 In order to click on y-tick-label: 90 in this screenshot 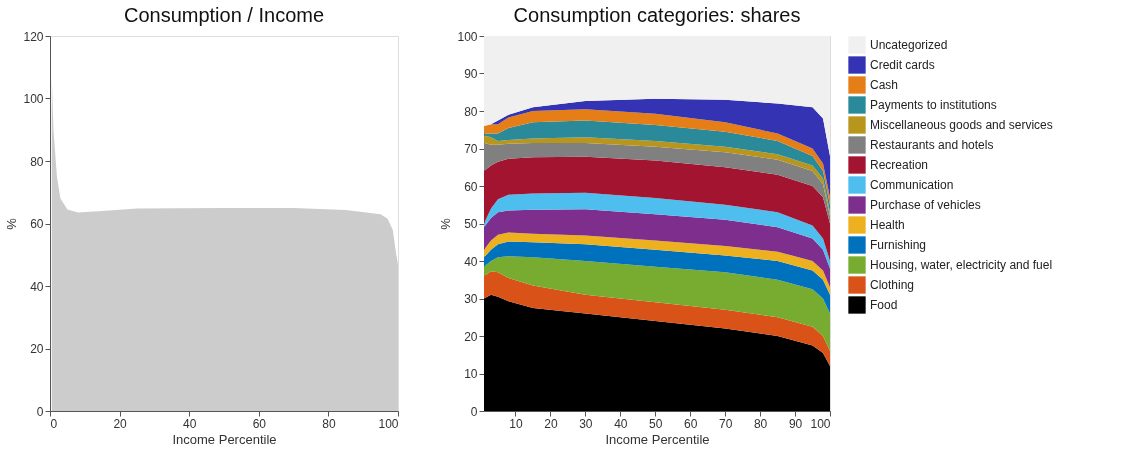, I will do `click(471, 74)`.